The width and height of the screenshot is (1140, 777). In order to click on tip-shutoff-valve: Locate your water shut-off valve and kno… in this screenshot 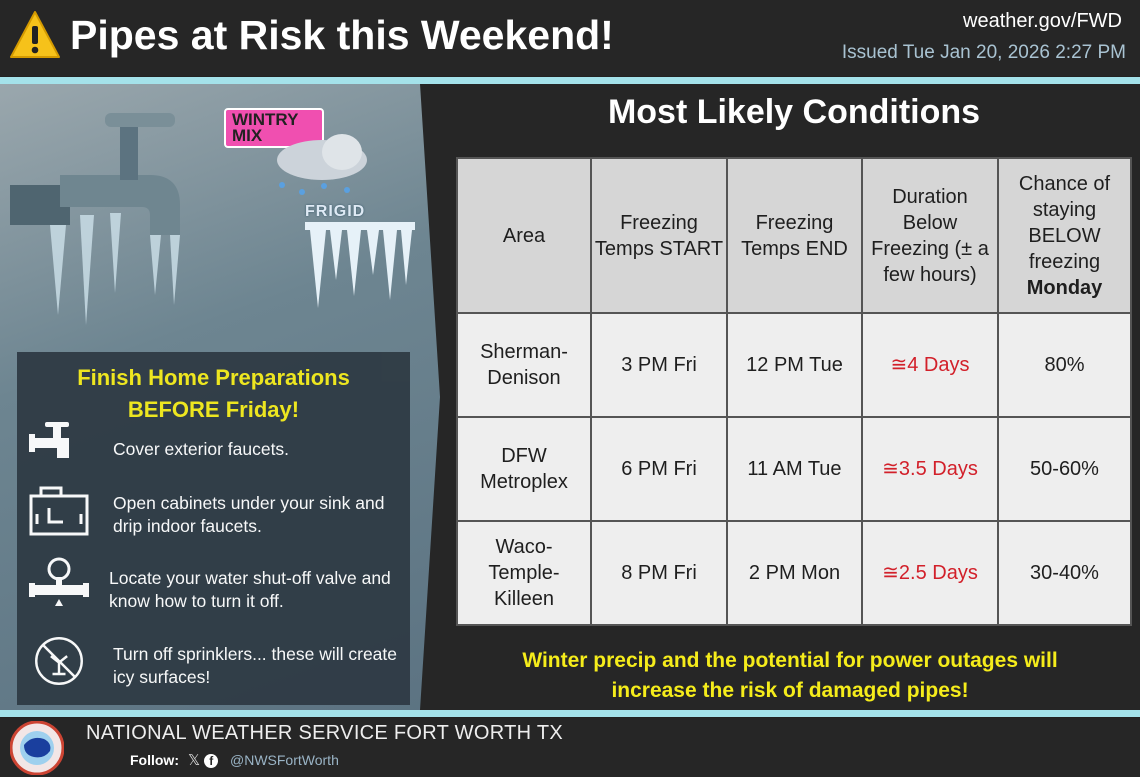, I will do `click(250, 589)`.